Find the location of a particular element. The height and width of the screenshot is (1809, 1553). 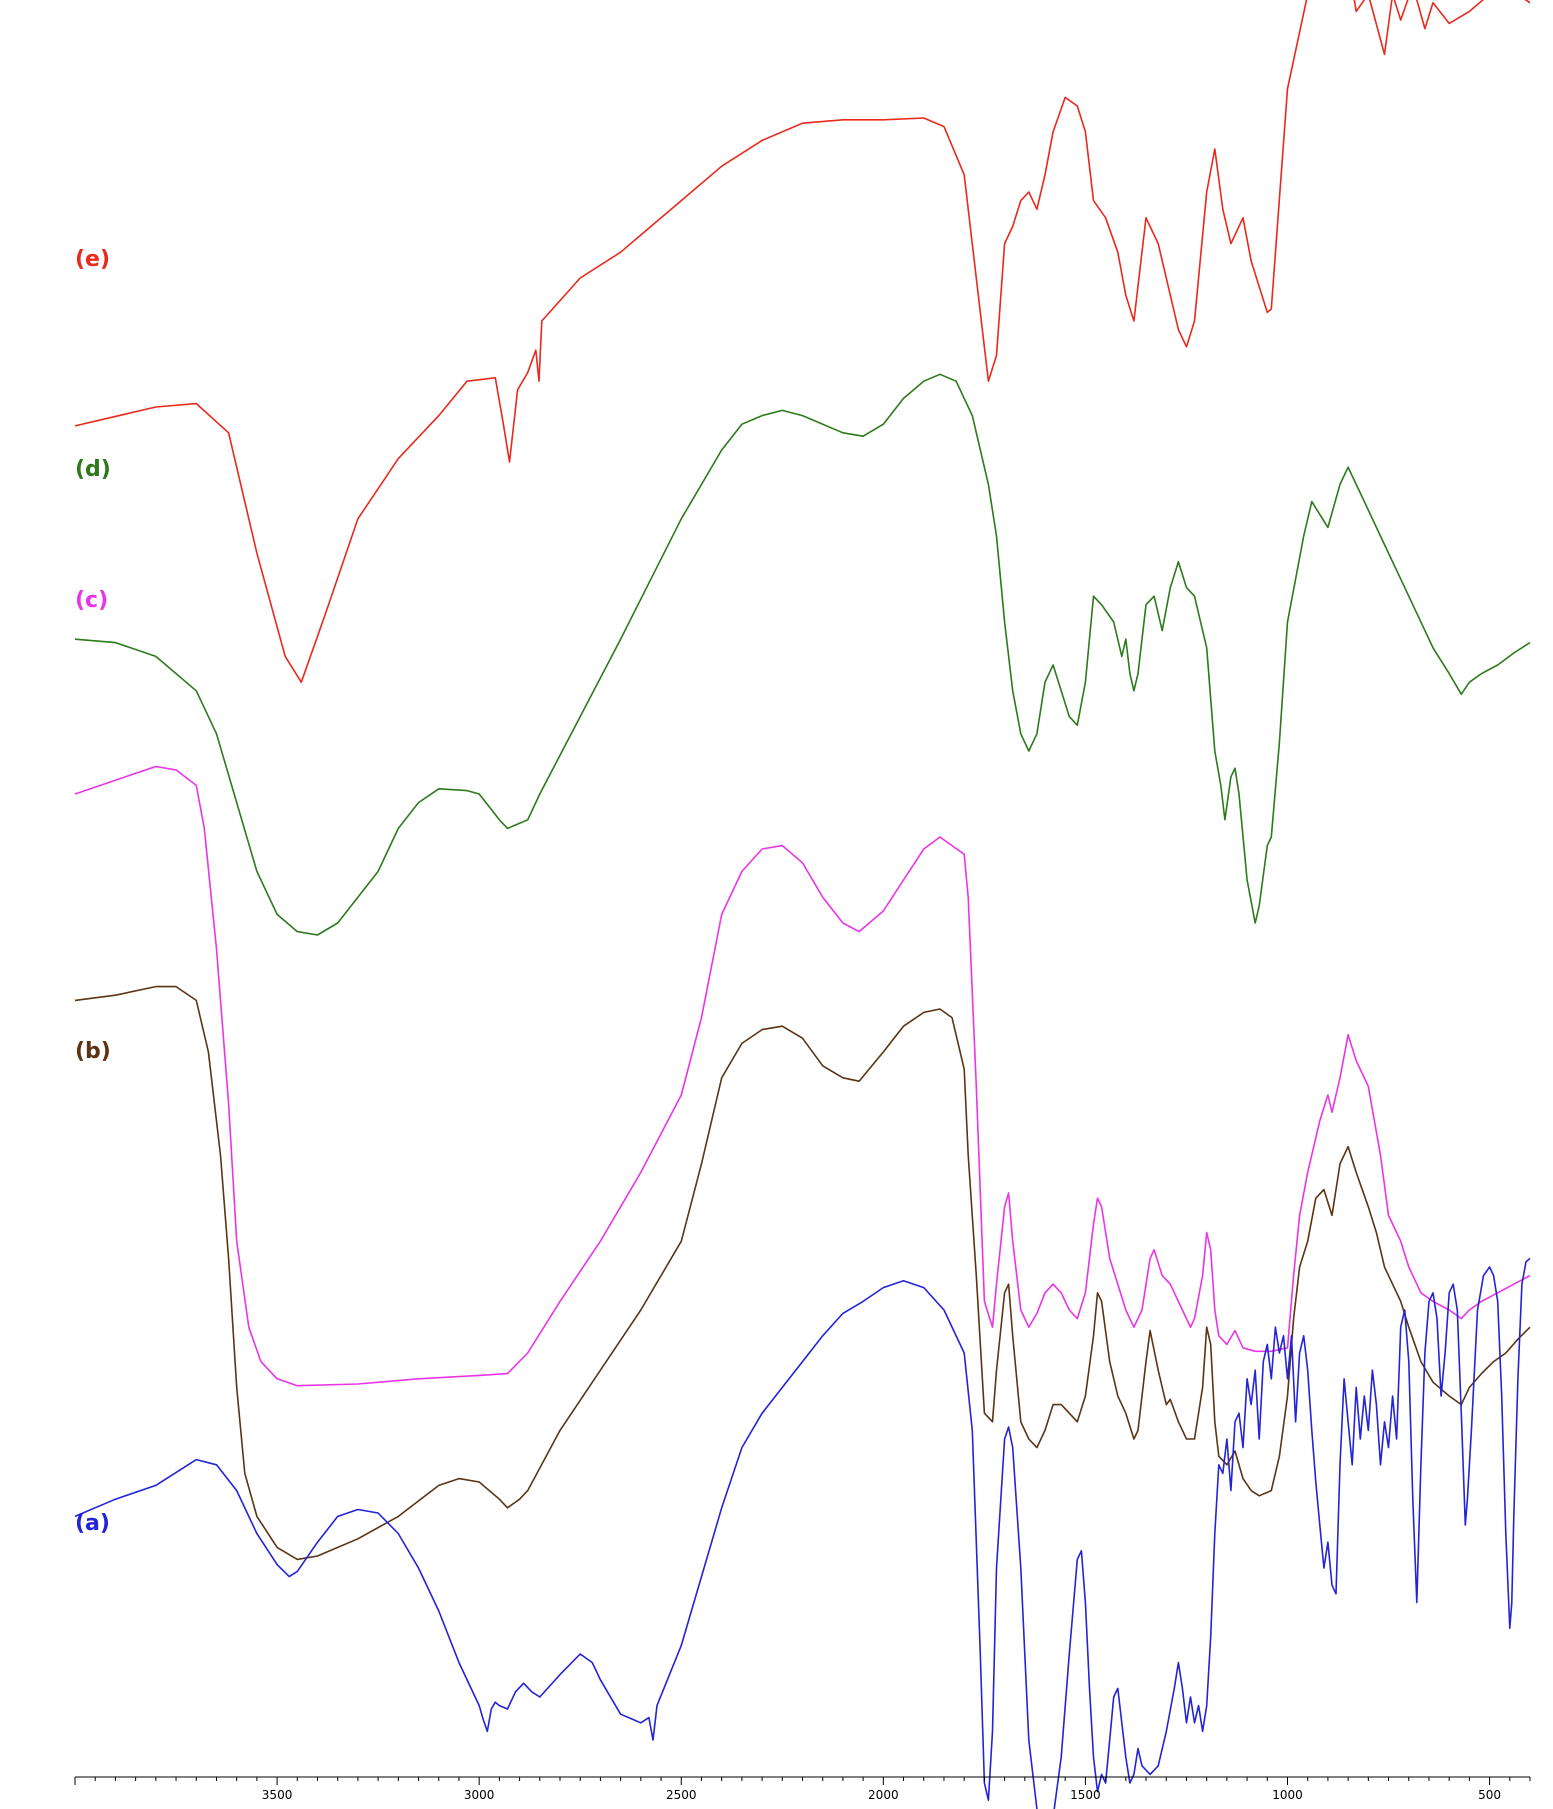

series-label-c: (c) is located at coordinates (91, 600).